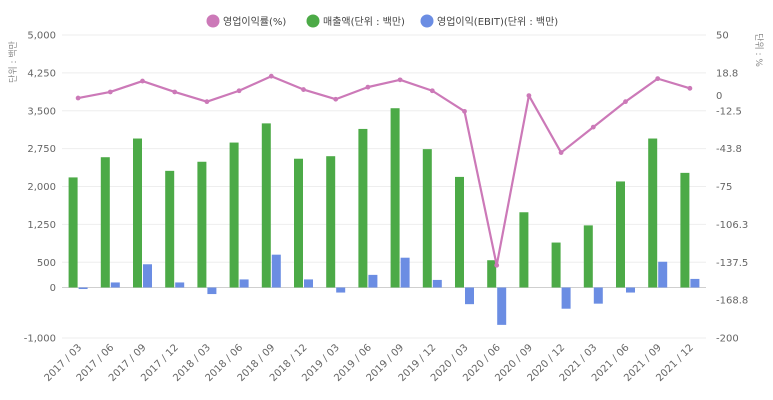 The width and height of the screenshot is (773, 400). Describe the element at coordinates (727, 73) in the screenshot. I see `right-tick-label: 18.8` at that location.